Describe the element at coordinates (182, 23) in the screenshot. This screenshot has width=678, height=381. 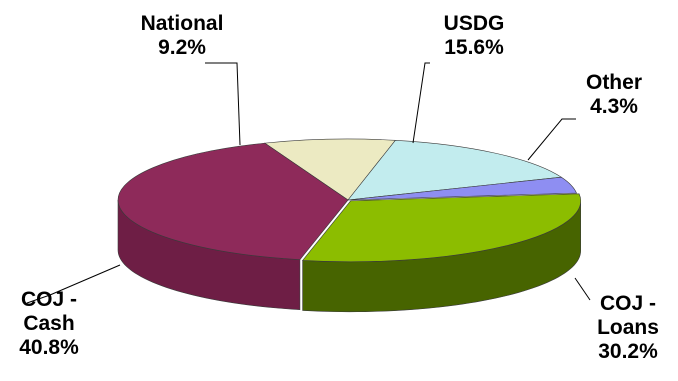
I see `slice-label-national: National` at that location.